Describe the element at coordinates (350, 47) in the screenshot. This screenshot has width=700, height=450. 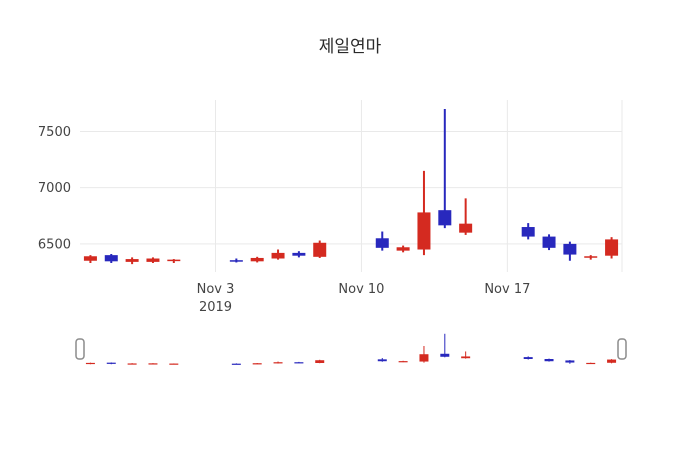
I see `chart-title: 제일연마` at that location.